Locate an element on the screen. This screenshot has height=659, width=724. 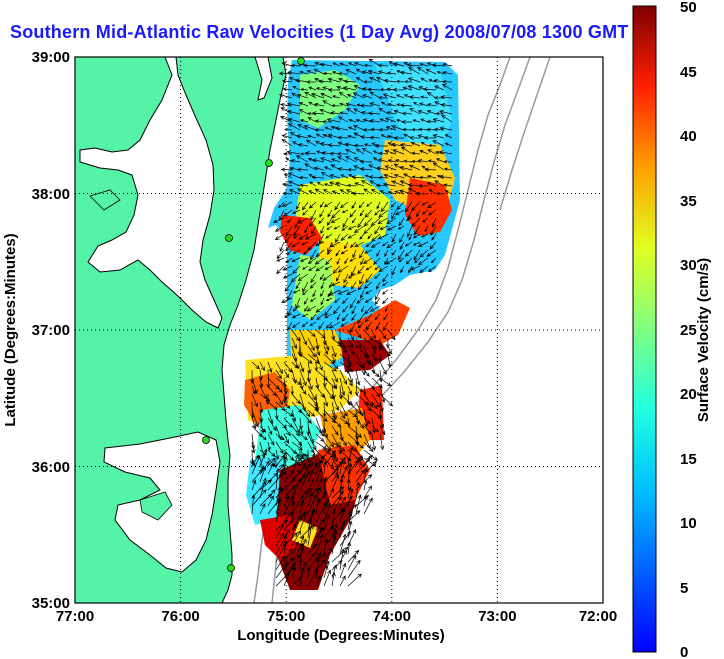
colorbar-tick: 30 is located at coordinates (688, 265).